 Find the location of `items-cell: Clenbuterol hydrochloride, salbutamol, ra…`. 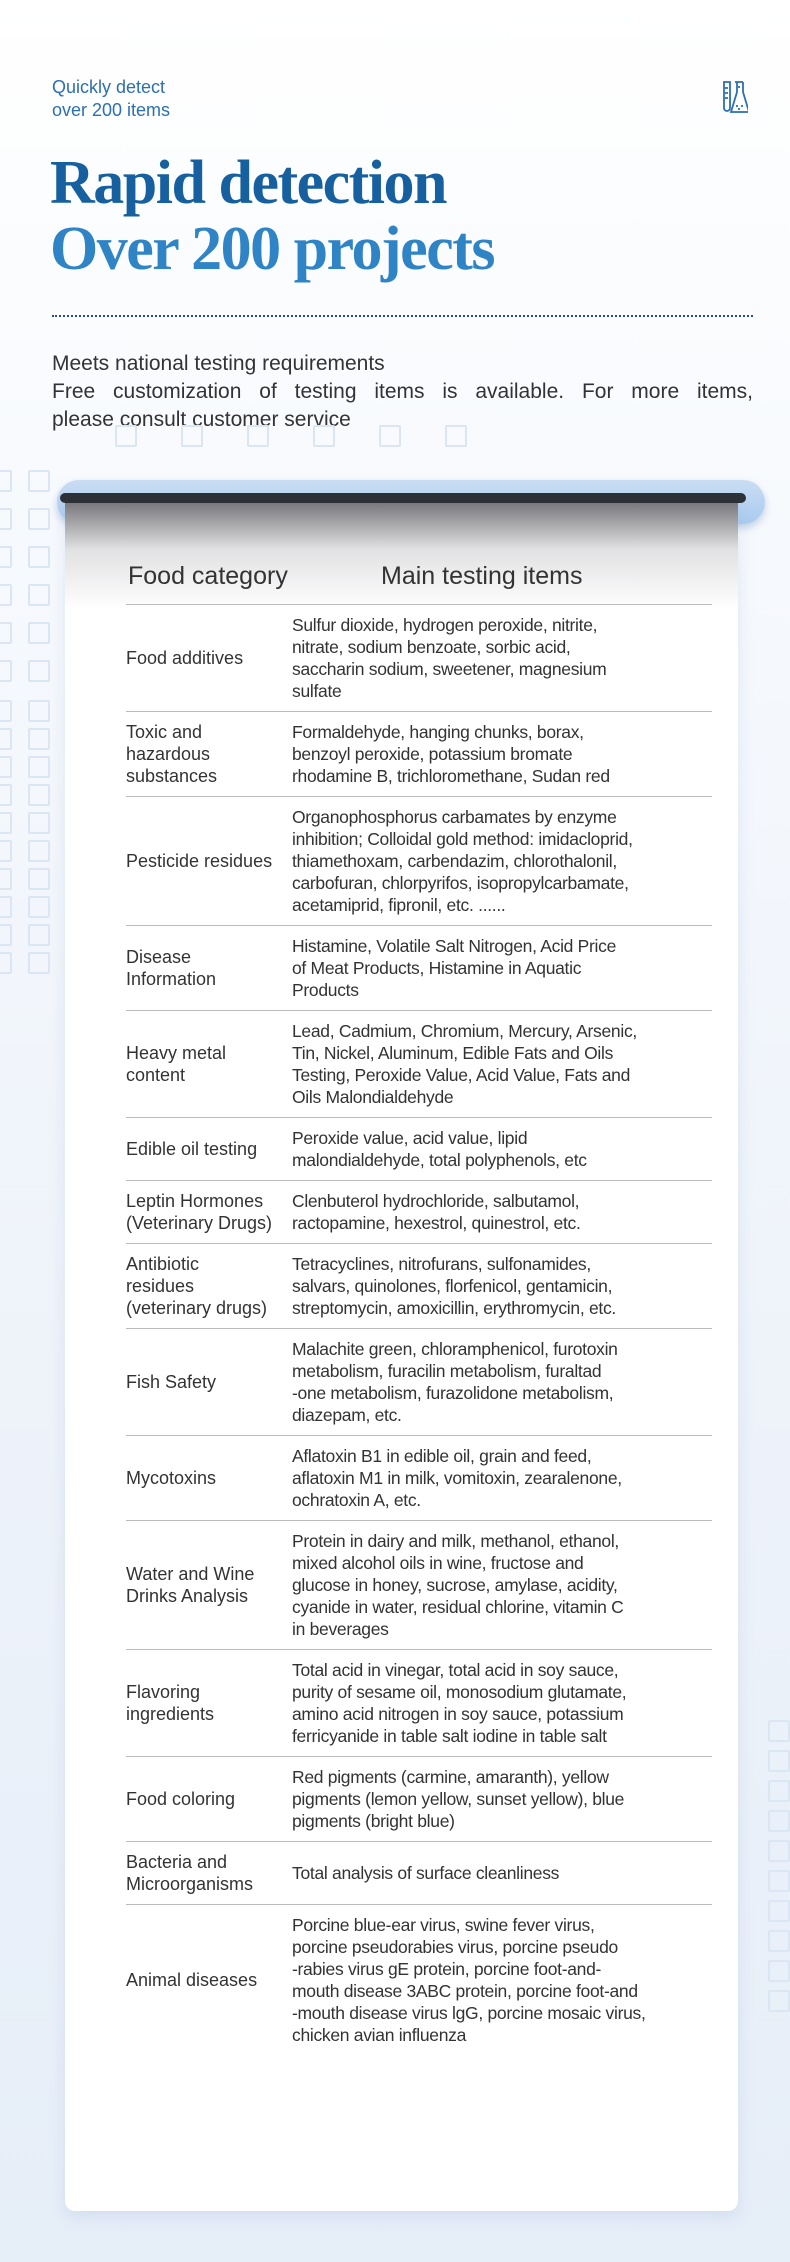

items-cell: Clenbuterol hydrochloride, salbutamol, ra… is located at coordinates (502, 1212).